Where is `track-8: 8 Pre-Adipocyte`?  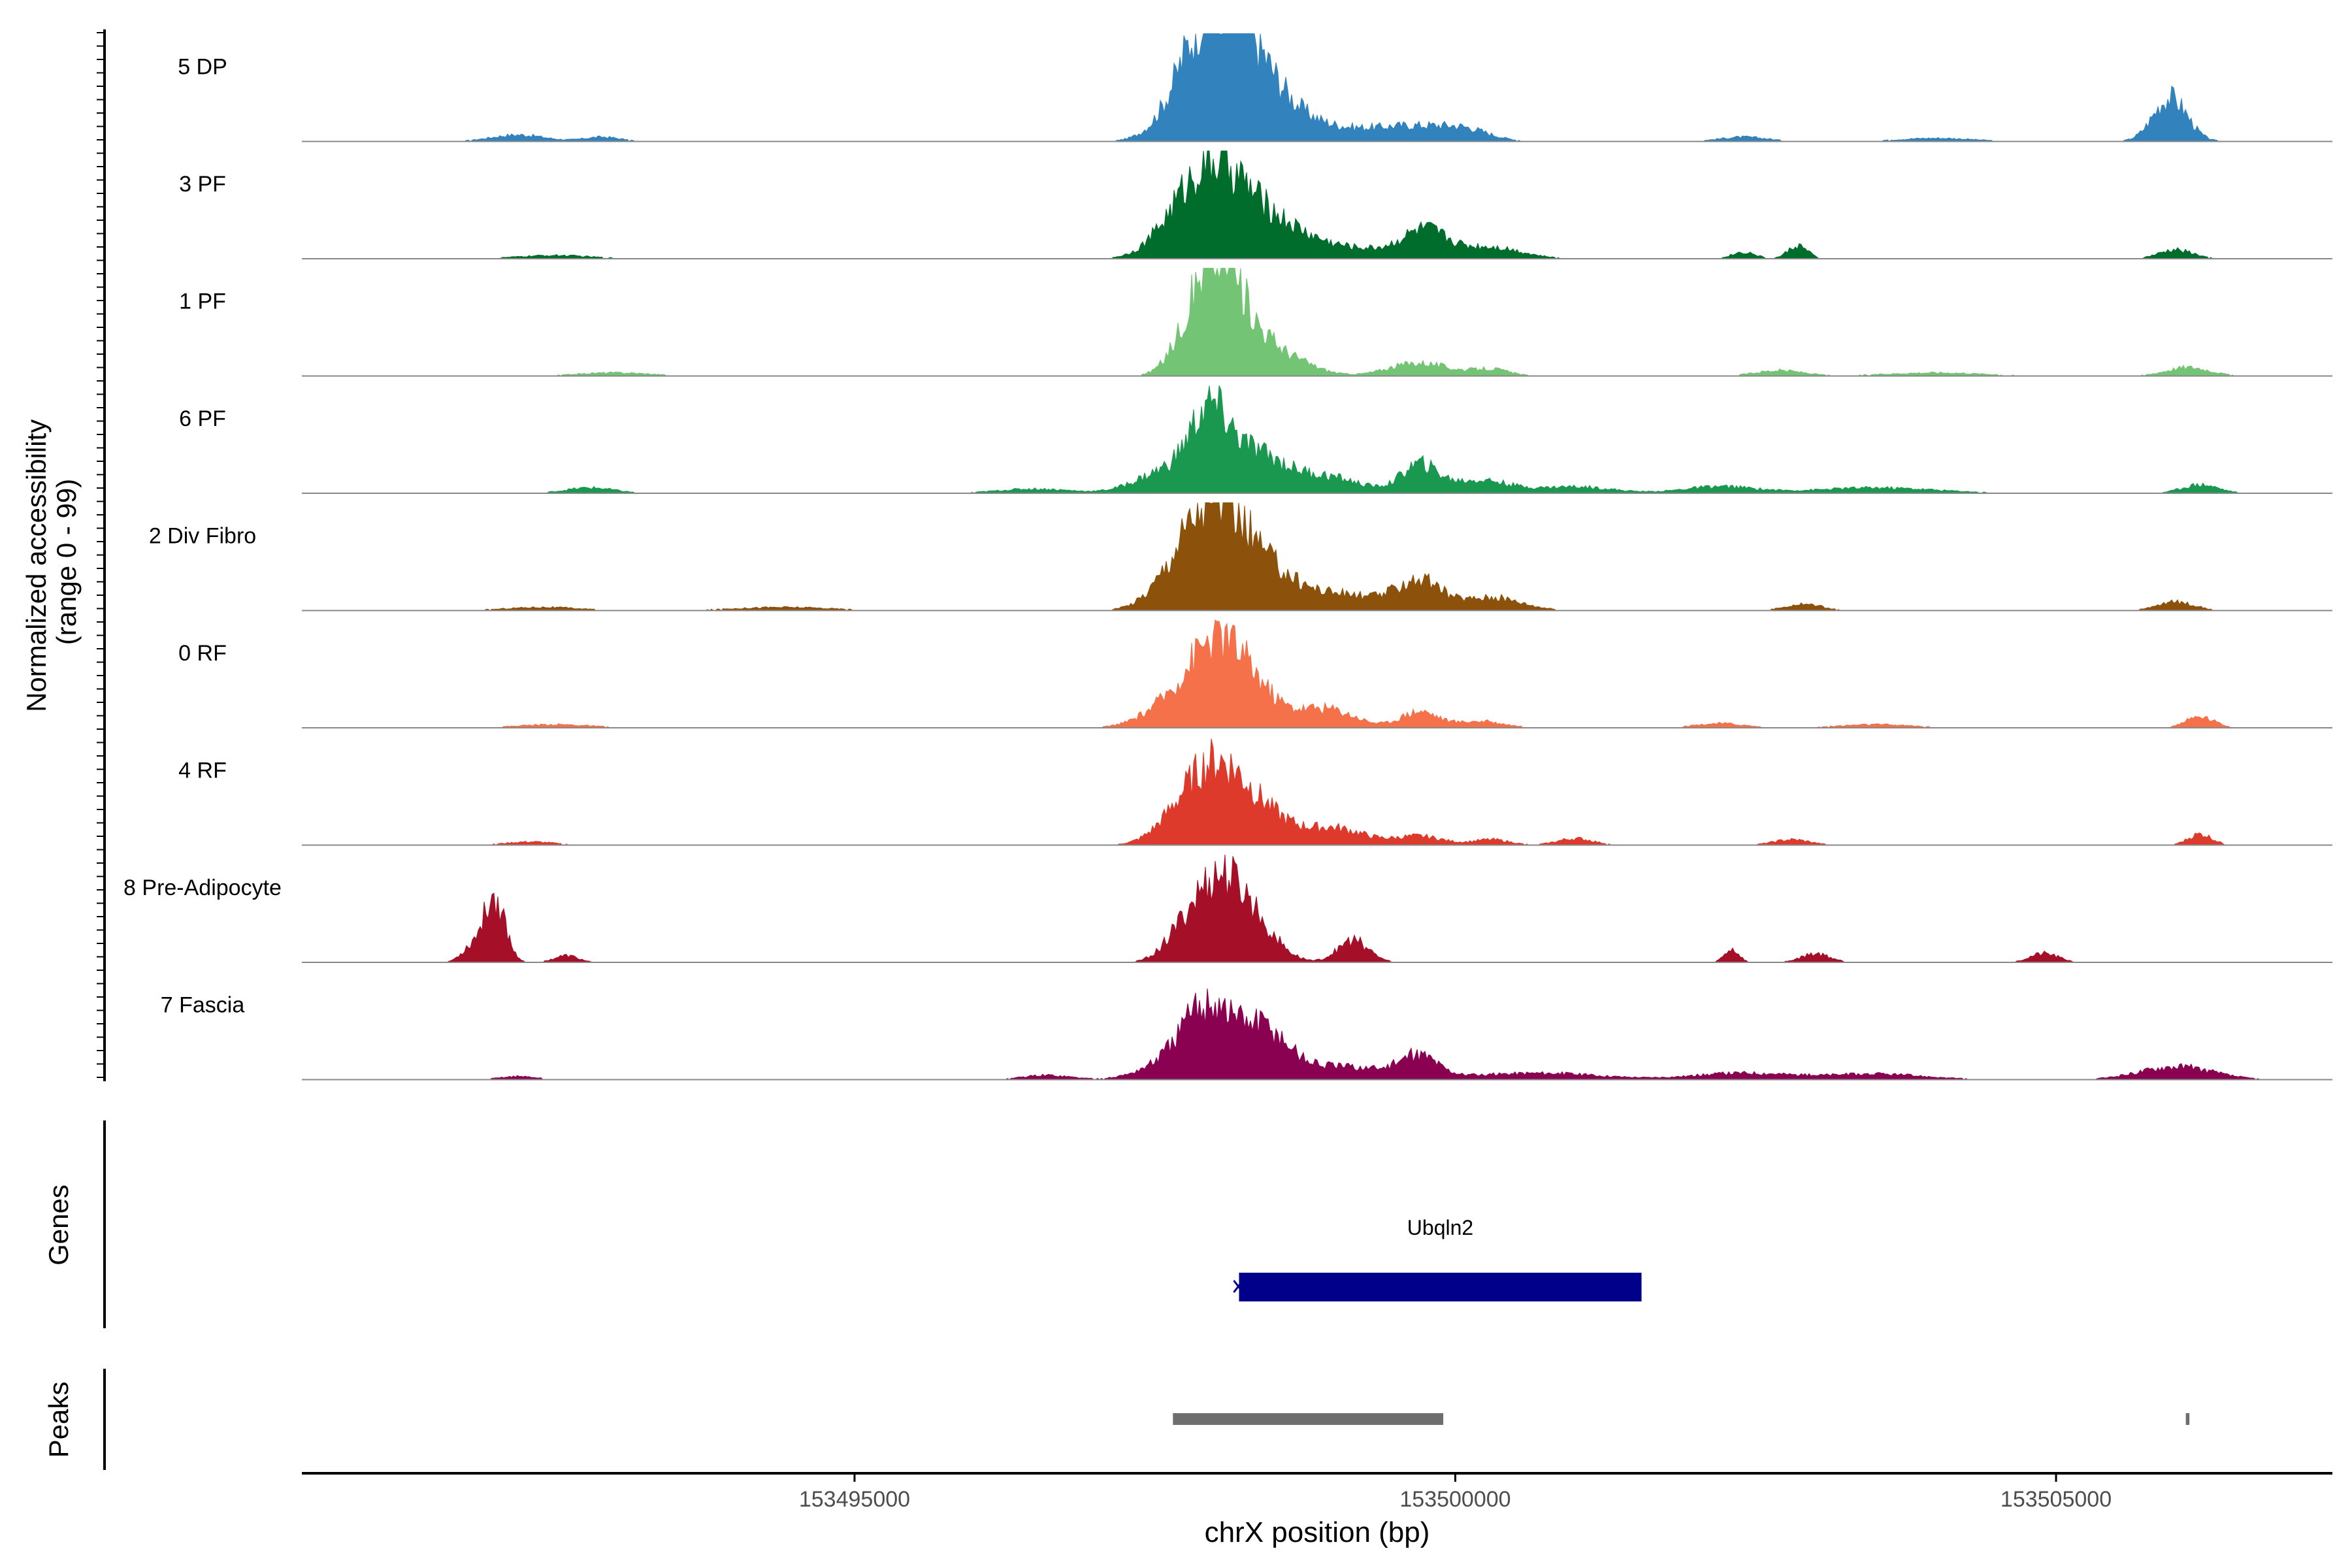 track-8: 8 Pre-Adipocyte is located at coordinates (1227, 908).